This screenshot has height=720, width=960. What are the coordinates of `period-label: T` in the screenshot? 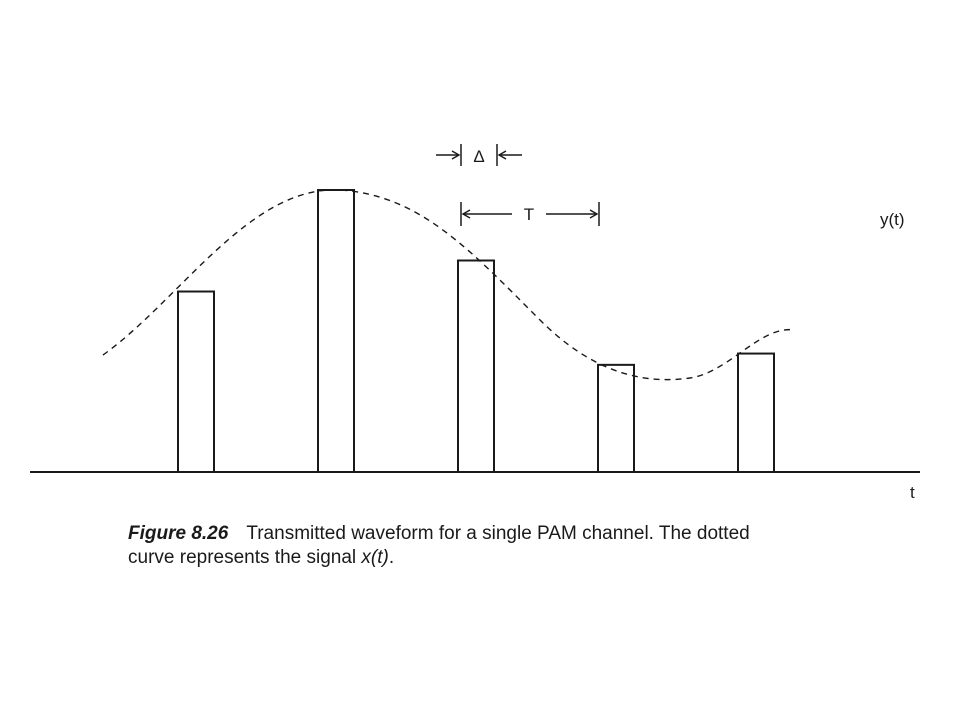 It's located at (529, 214).